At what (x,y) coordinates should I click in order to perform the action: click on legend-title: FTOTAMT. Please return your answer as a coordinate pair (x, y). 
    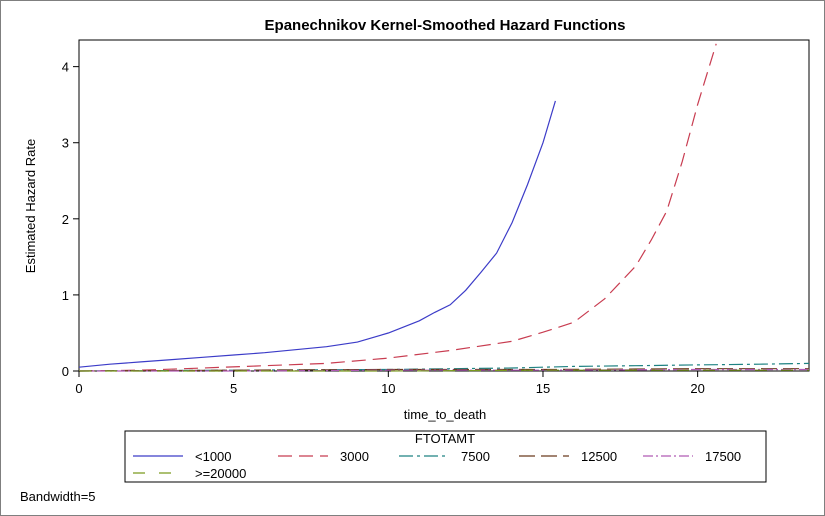
    Looking at the image, I should click on (445, 438).